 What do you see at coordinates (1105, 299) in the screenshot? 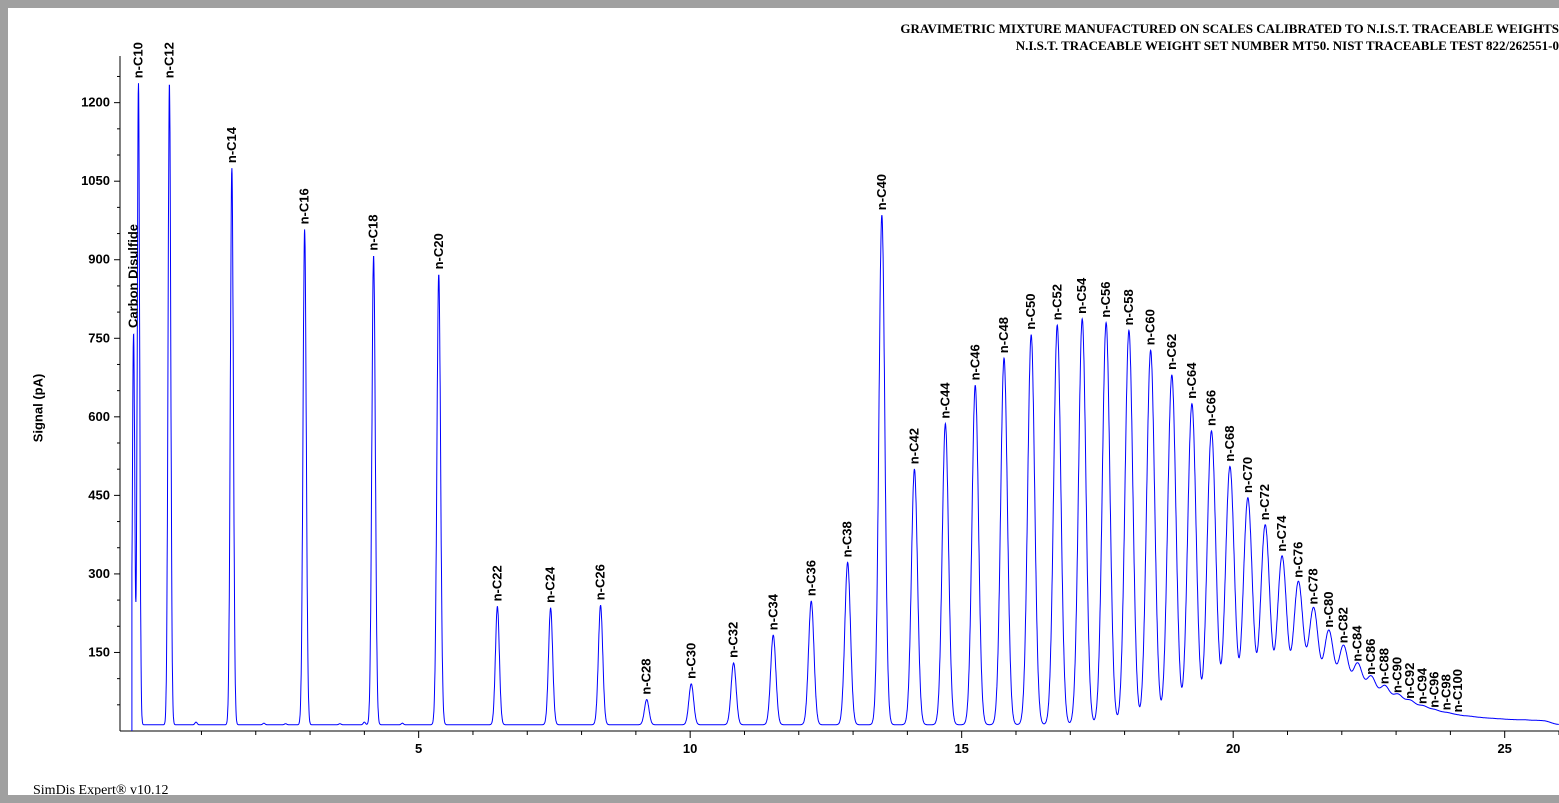
I see `peak-label: n-C56` at bounding box center [1105, 299].